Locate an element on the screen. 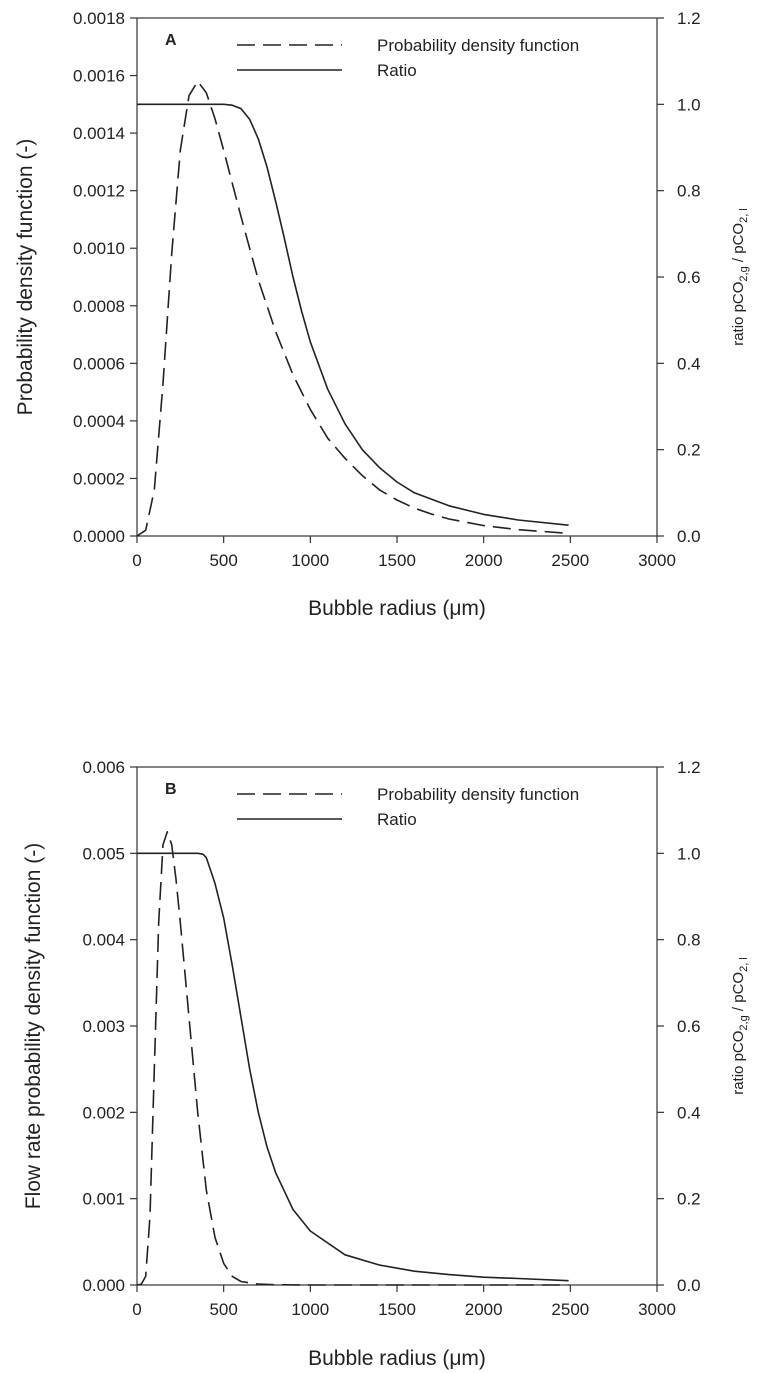  y-tick-label: 0.0012 is located at coordinates (99, 191).